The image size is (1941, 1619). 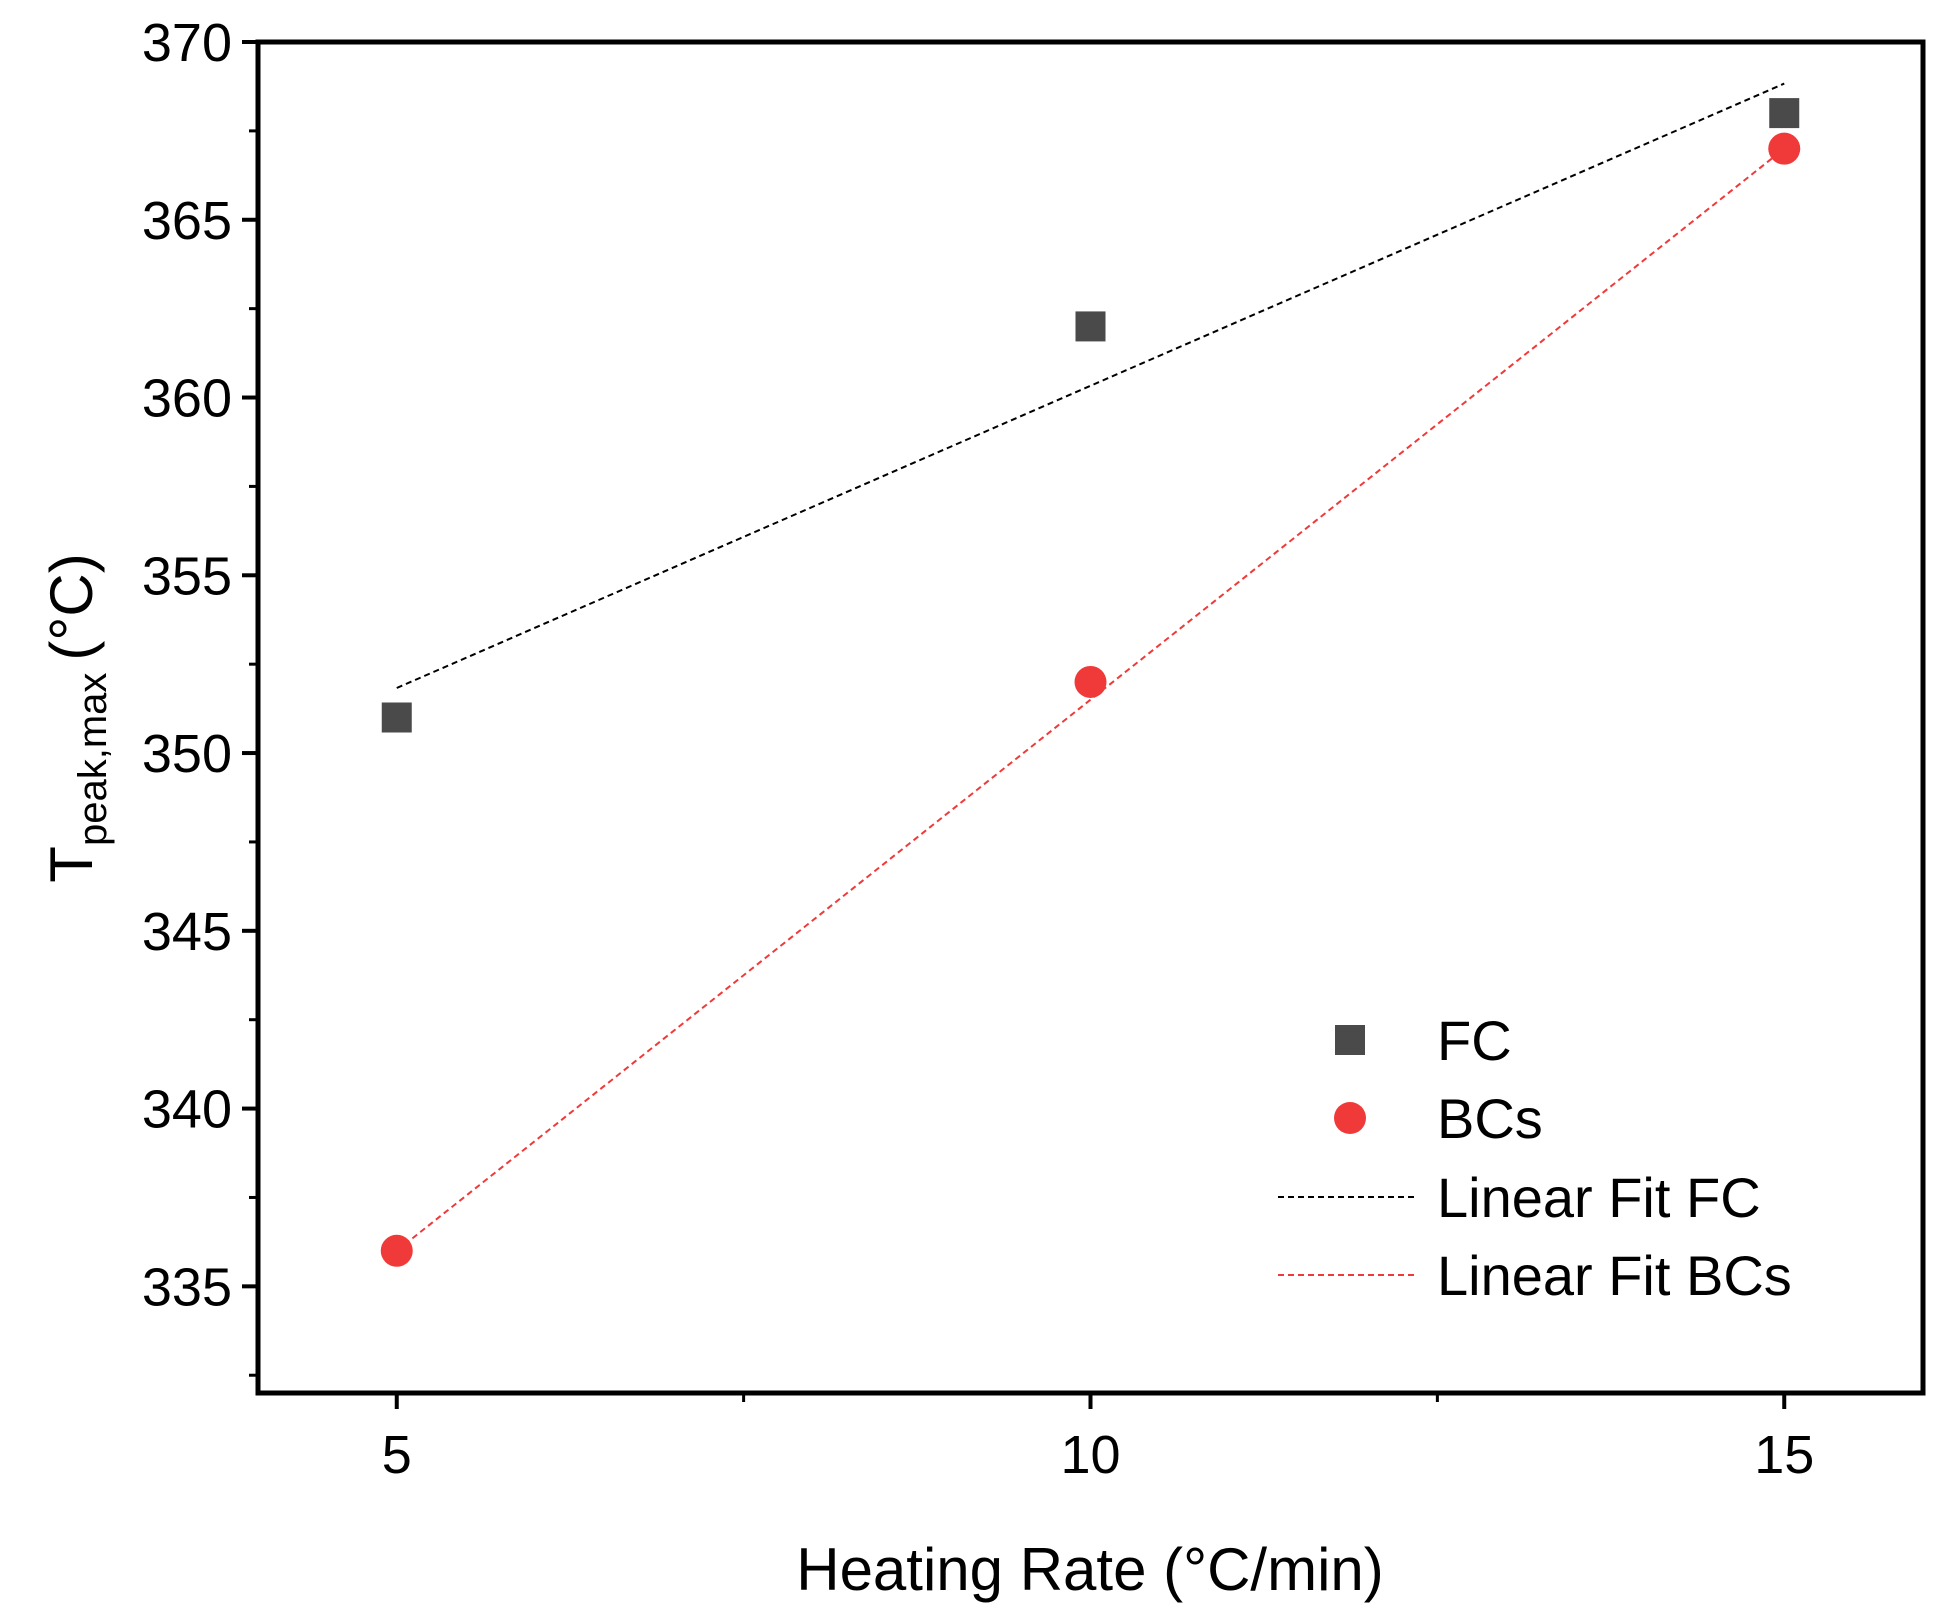 What do you see at coordinates (71, 864) in the screenshot?
I see `y-axis-label-main: T` at bounding box center [71, 864].